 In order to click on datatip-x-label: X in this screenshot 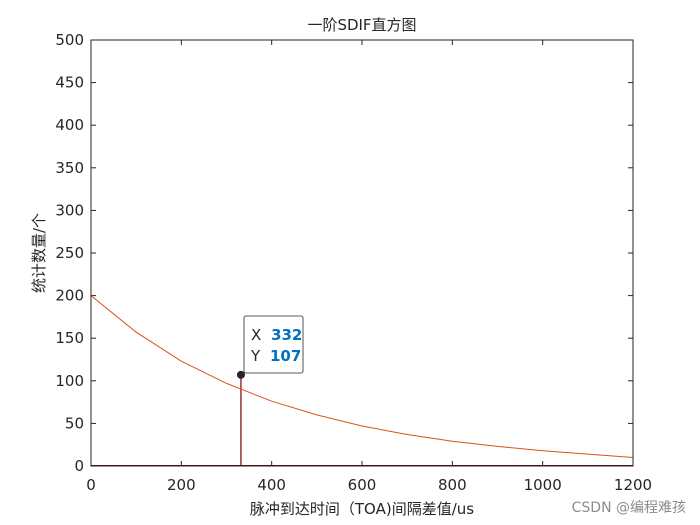, I will do `click(256, 335)`.